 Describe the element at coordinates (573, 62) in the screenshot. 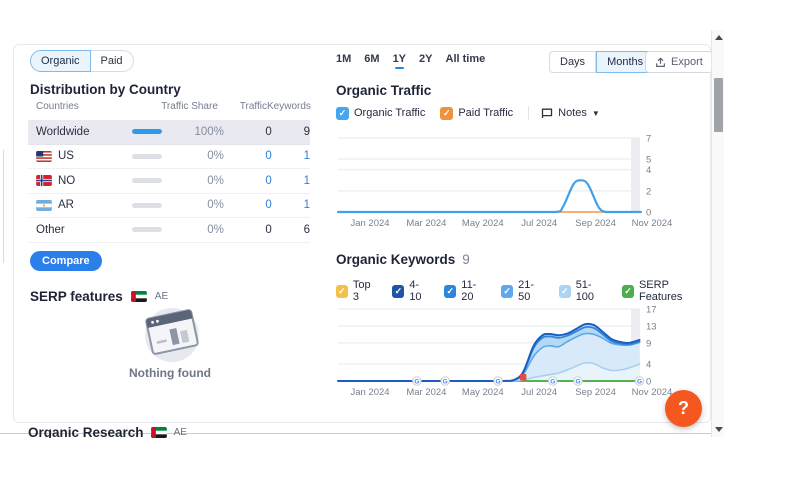

I see `granularity-days: Days` at that location.